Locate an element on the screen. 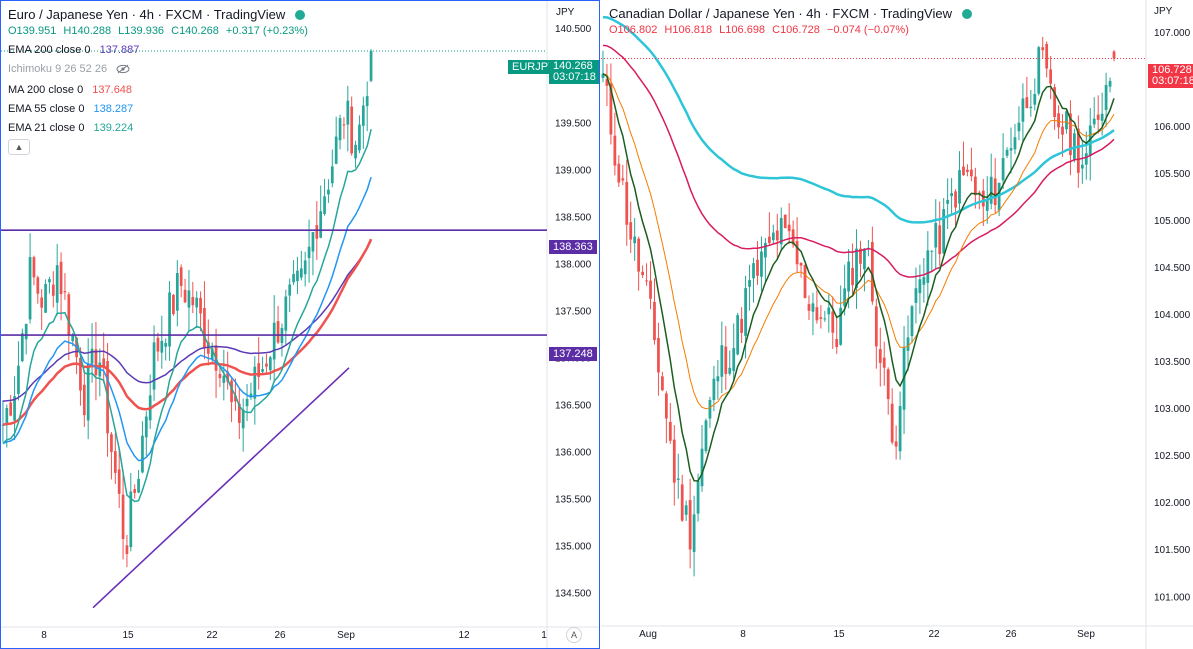 The height and width of the screenshot is (649, 1193). collapse-legend-button: ▲ is located at coordinates (19, 147).